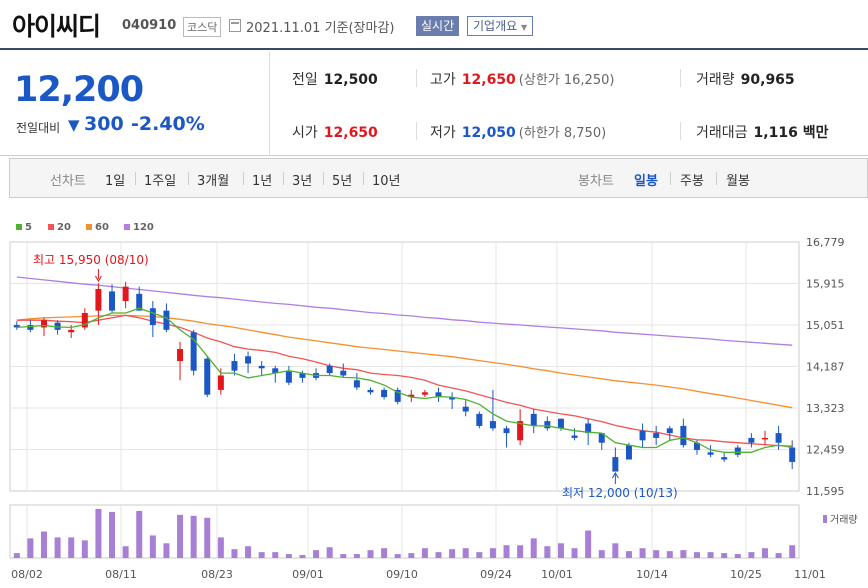  I want to click on current-price: 12,200, so click(79, 90).